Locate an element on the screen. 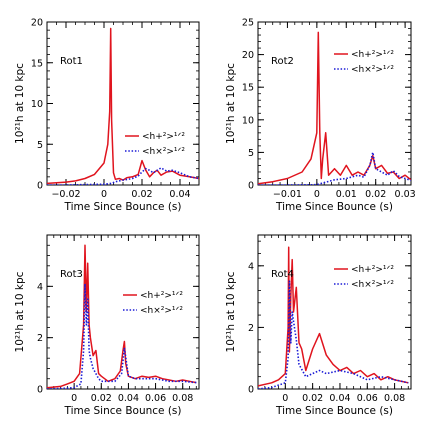 The width and height of the screenshot is (436, 436). y-tick-label: 25 is located at coordinates (248, 23).